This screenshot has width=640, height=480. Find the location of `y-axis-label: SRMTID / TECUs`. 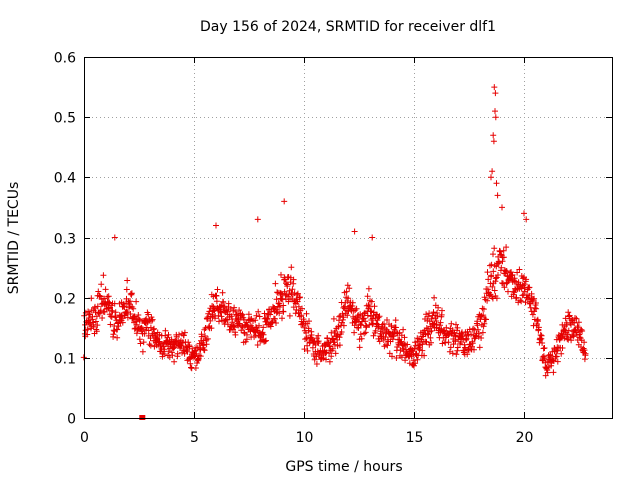

y-axis-label: SRMTID / TECUs is located at coordinates (14, 238).